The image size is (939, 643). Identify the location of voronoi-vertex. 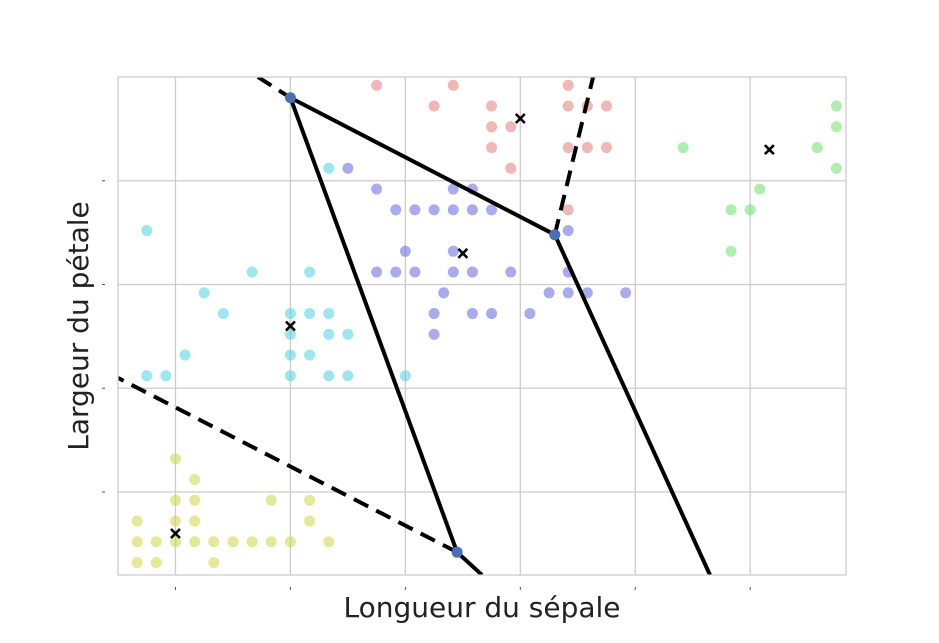
(457, 552).